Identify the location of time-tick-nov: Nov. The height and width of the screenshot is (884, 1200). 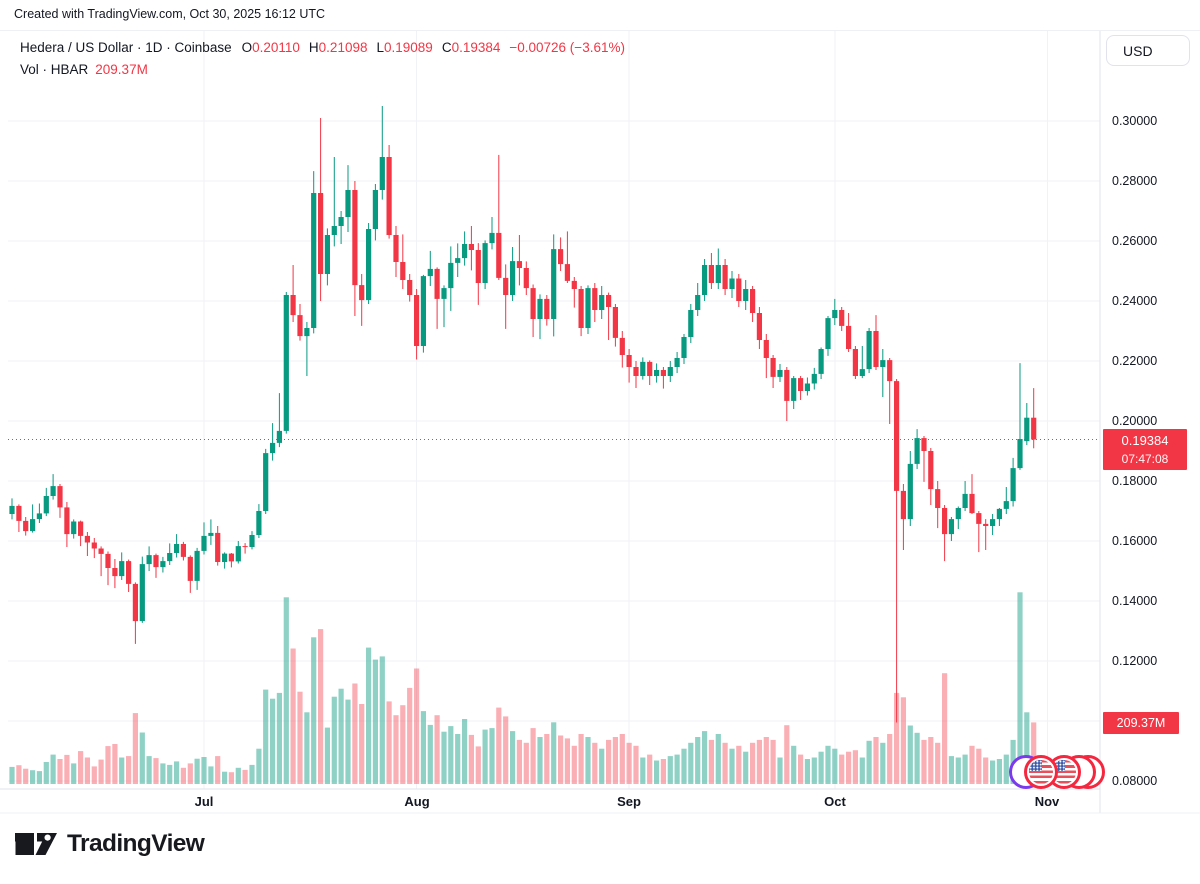
(1047, 801).